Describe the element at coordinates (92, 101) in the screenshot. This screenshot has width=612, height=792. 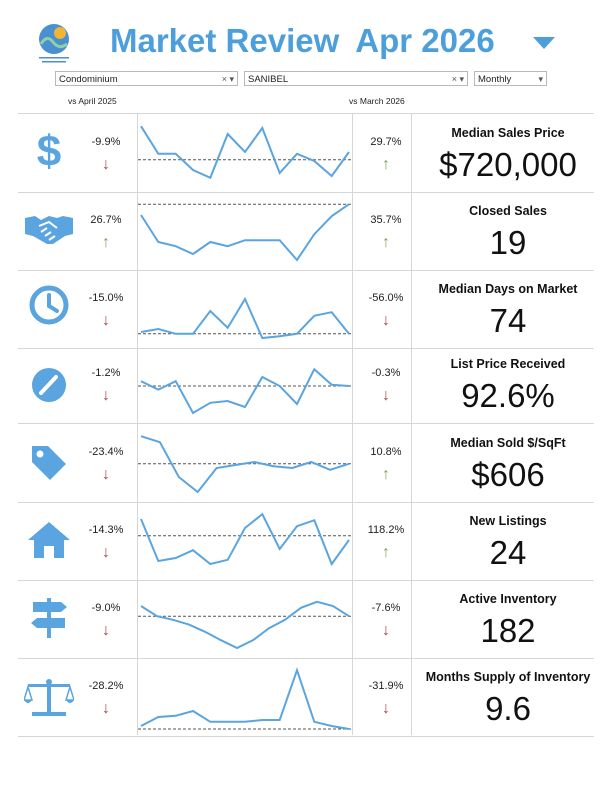
I see `yoy-subheader: vs April 2025` at that location.